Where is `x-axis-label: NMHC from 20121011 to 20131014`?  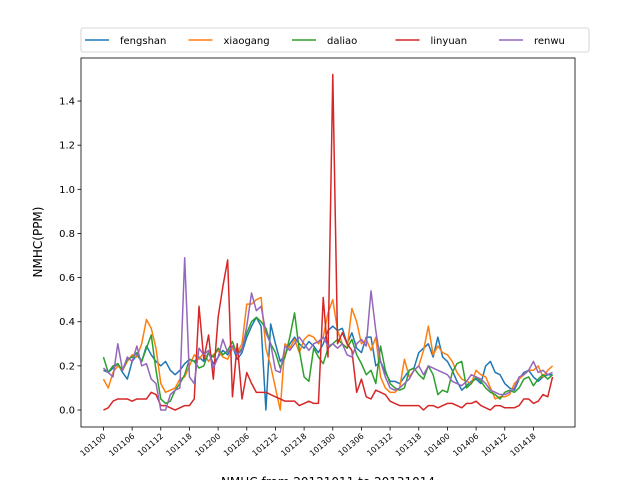
x-axis-label: NMHC from 20121011 to 20131014 is located at coordinates (328, 477).